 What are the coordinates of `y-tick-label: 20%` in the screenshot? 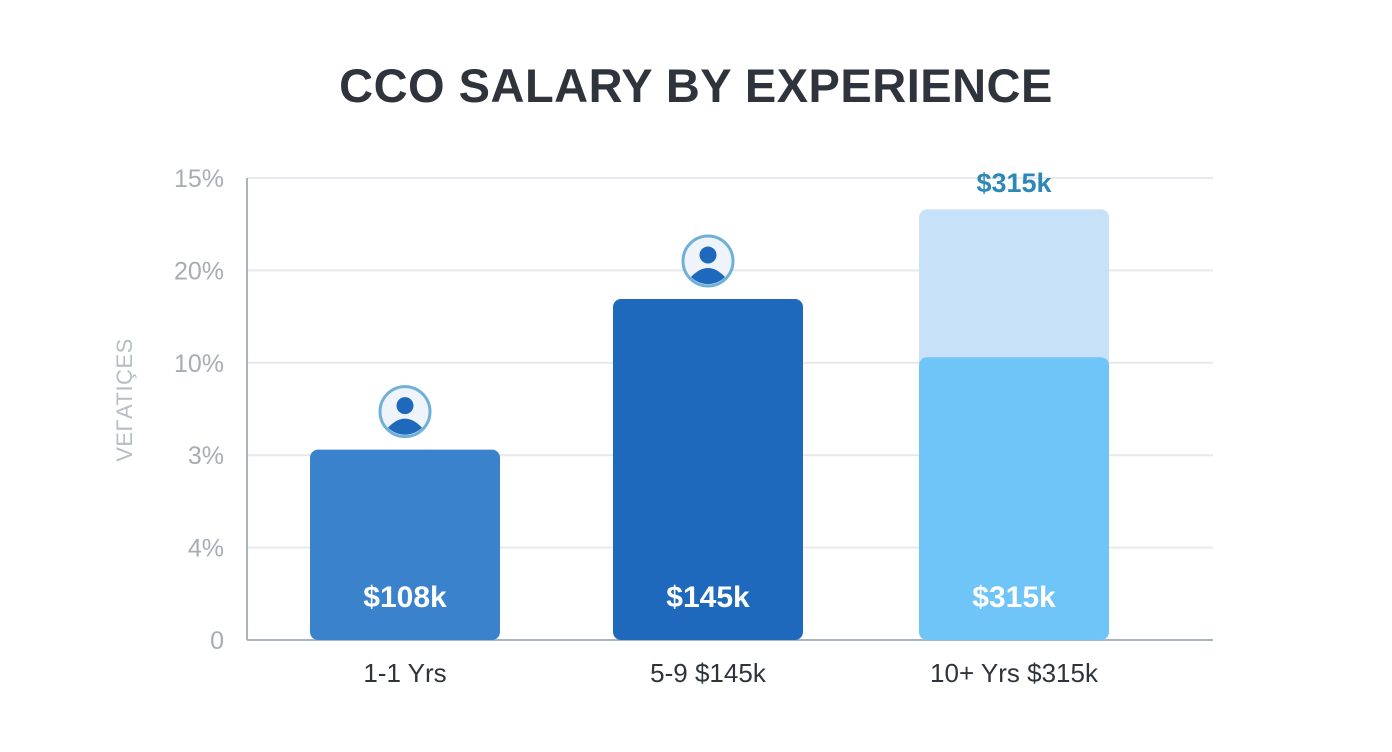 It's located at (199, 271).